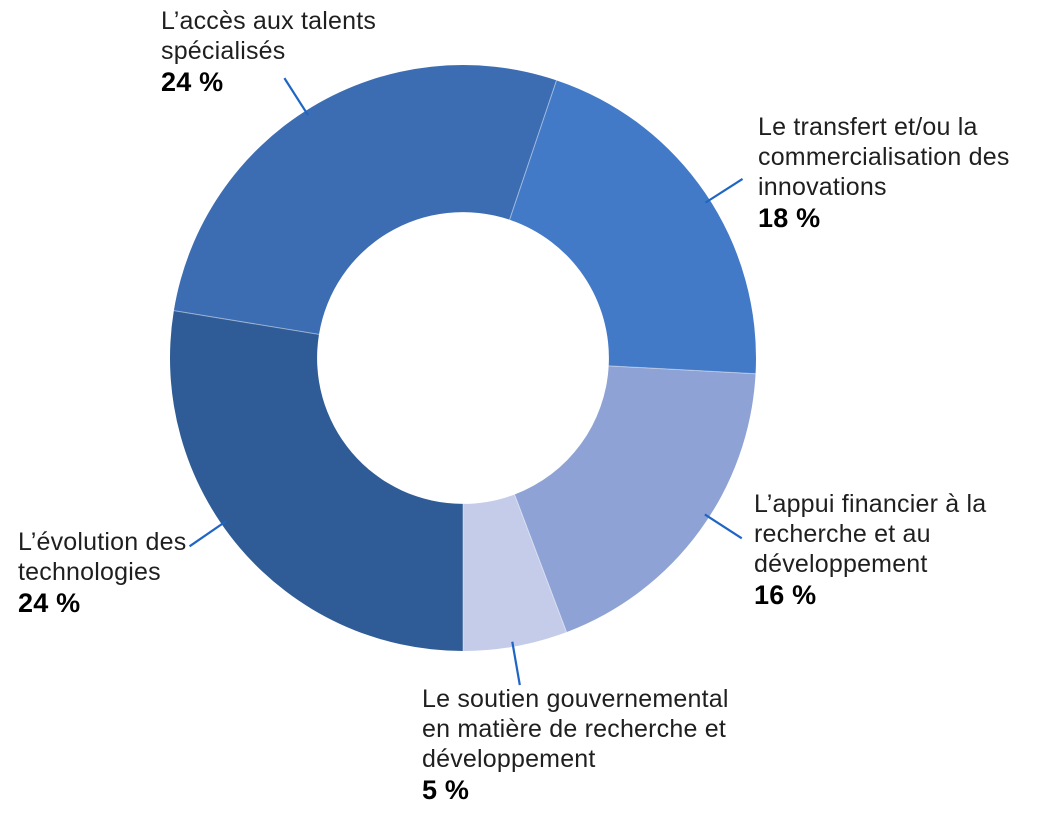  I want to click on segment-label-text: L’accès aux talents, so click(269, 21).